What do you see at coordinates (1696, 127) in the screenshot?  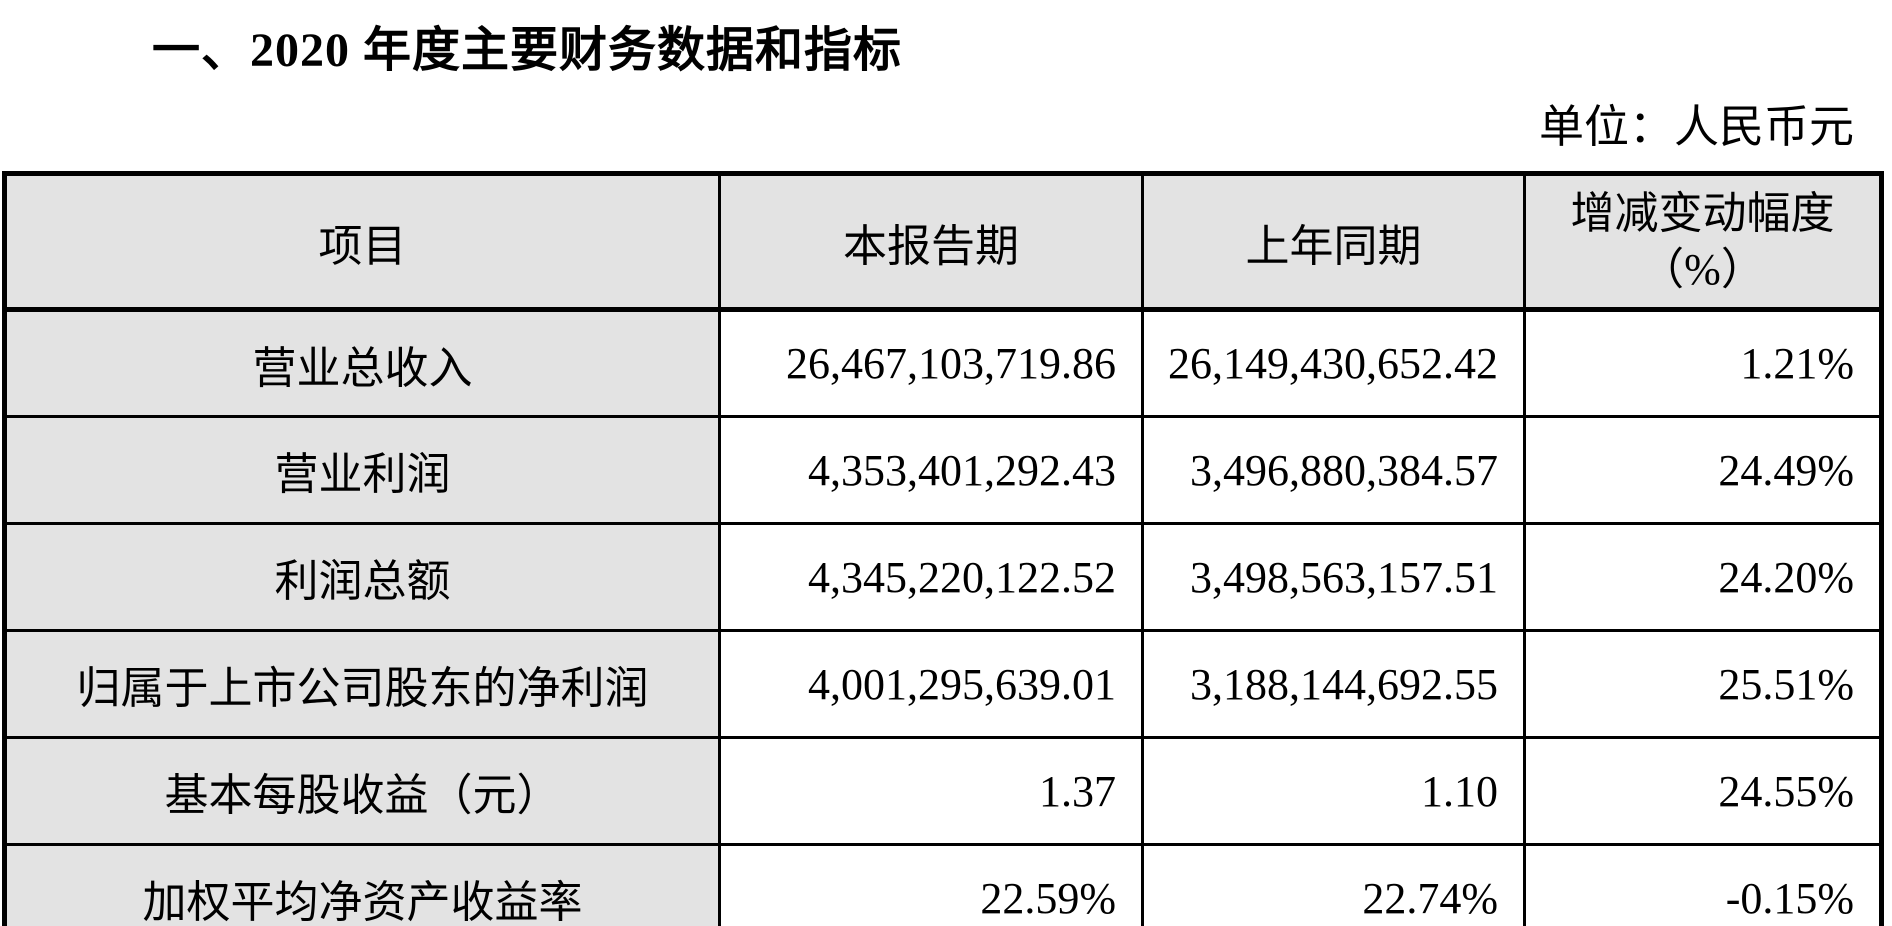 I see `currency-unit-label: 单位：人民币元` at bounding box center [1696, 127].